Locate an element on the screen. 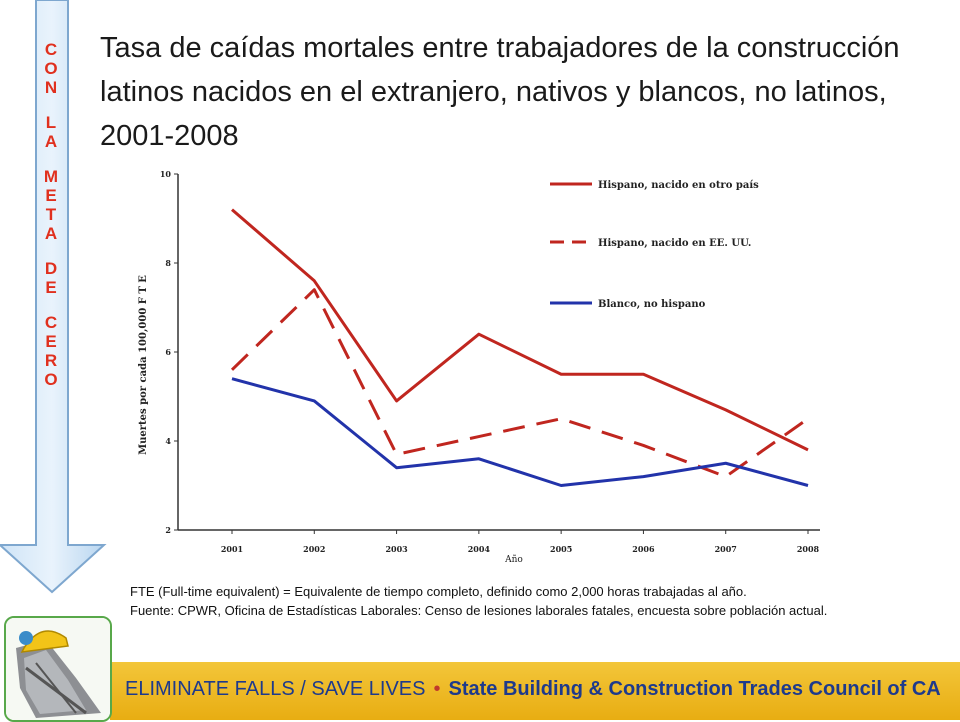 The width and height of the screenshot is (960, 722). banner-letter: R is located at coordinates (51, 360).